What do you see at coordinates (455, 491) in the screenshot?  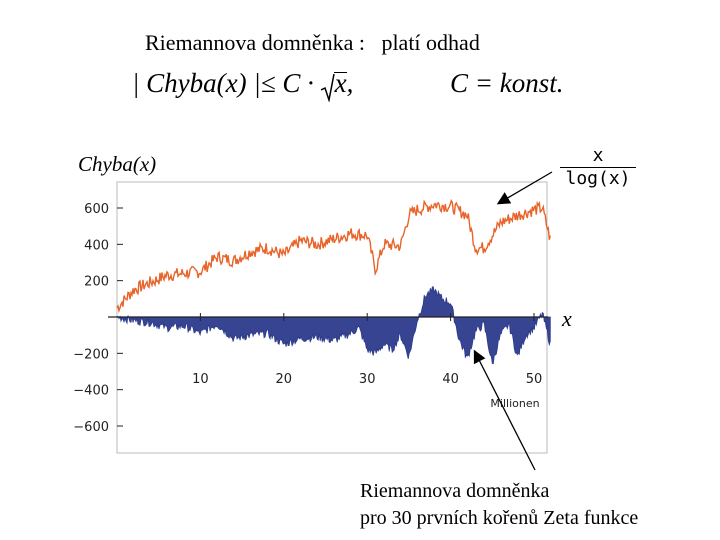 I see `note-line-1: Riemannova domněnka` at bounding box center [455, 491].